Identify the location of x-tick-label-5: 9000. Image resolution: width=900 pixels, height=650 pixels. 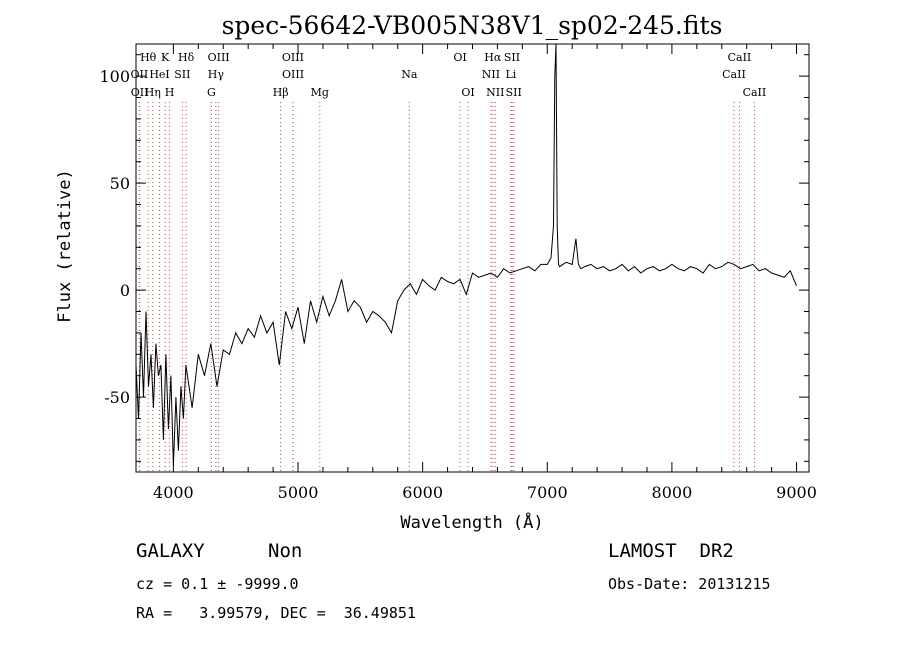
(796, 492).